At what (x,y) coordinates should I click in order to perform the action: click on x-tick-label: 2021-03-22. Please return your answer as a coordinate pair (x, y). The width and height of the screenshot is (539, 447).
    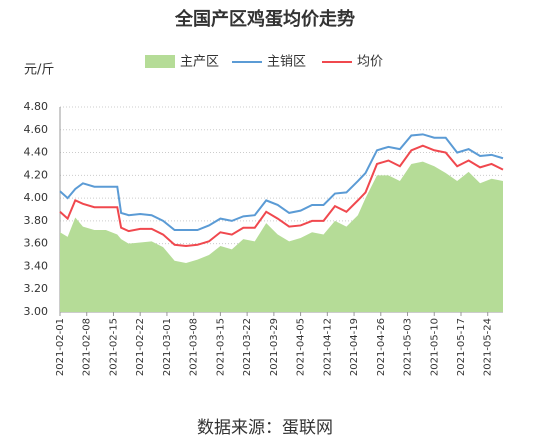
    Looking at the image, I should click on (247, 347).